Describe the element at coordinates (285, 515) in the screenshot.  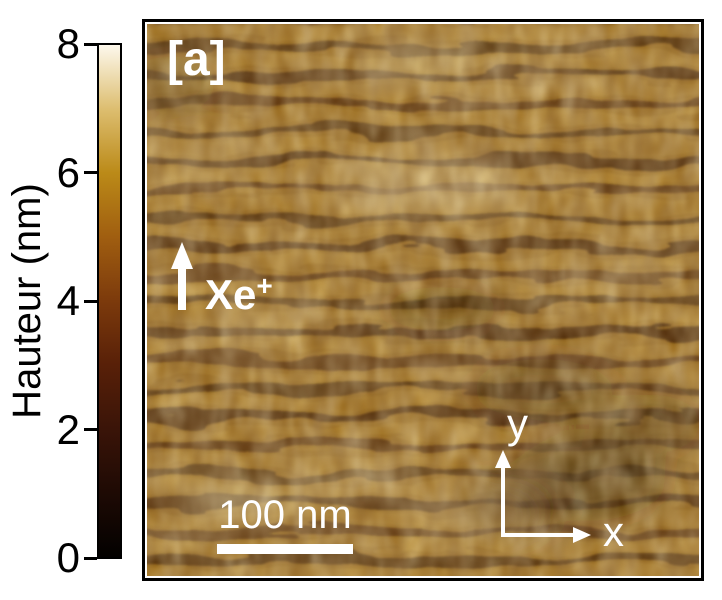
I see `scale-bar-label: 100 nm` at that location.